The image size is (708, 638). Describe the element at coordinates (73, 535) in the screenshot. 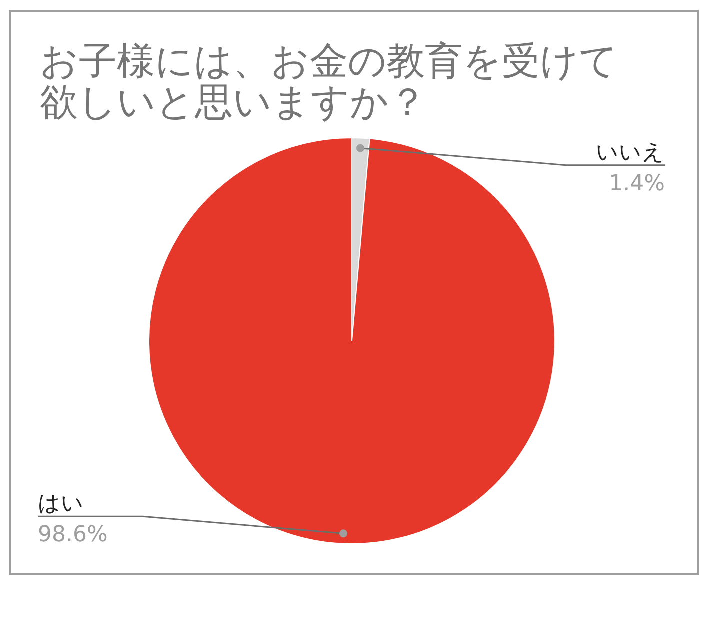

I see `data-label: 98.6%` at that location.